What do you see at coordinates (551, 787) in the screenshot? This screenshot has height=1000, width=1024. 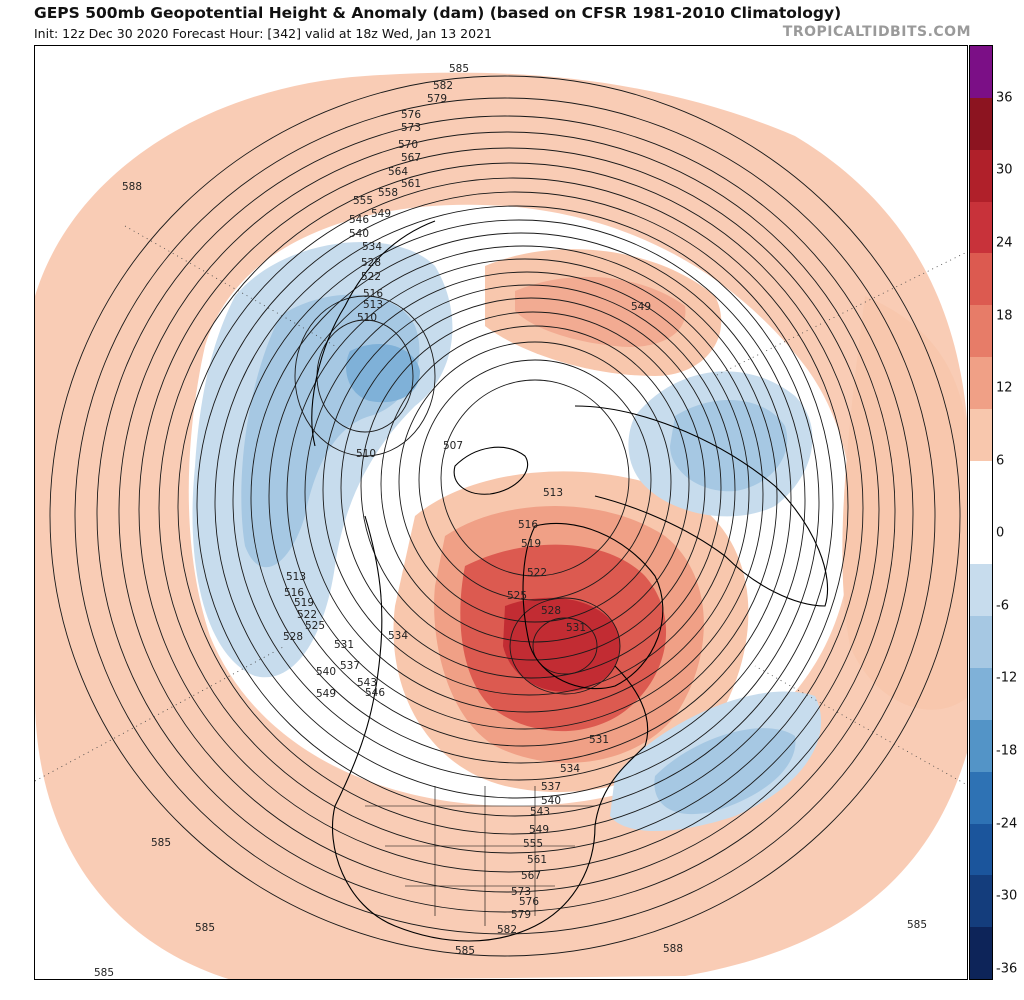 I see `contour-label: 537` at bounding box center [551, 787].